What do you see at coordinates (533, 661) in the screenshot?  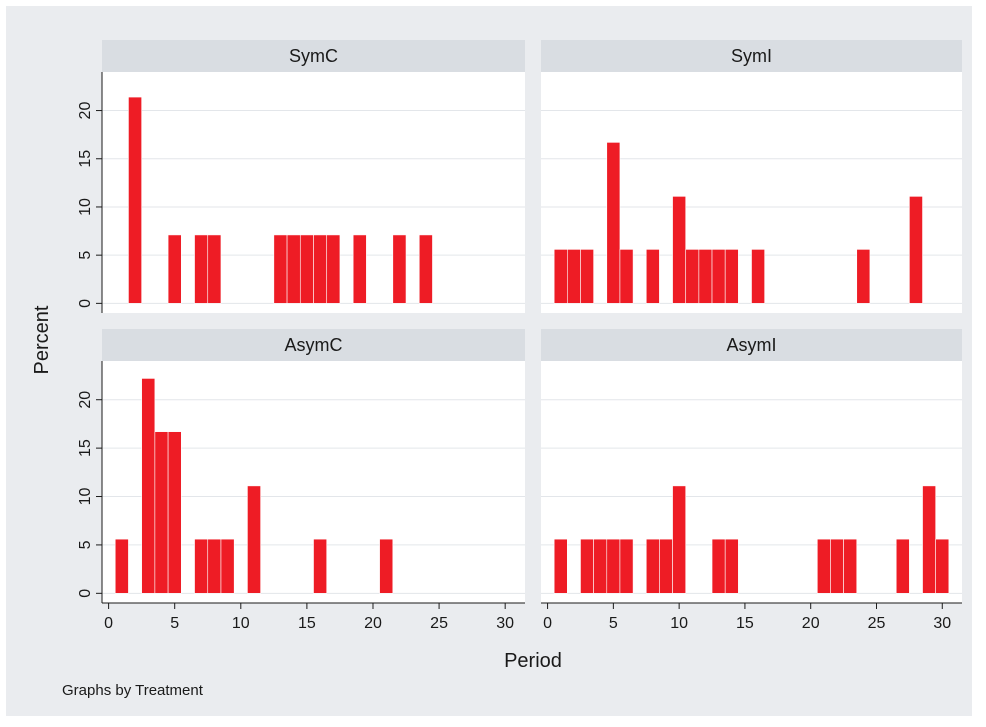 I see `x-axis-title: Period` at bounding box center [533, 661].